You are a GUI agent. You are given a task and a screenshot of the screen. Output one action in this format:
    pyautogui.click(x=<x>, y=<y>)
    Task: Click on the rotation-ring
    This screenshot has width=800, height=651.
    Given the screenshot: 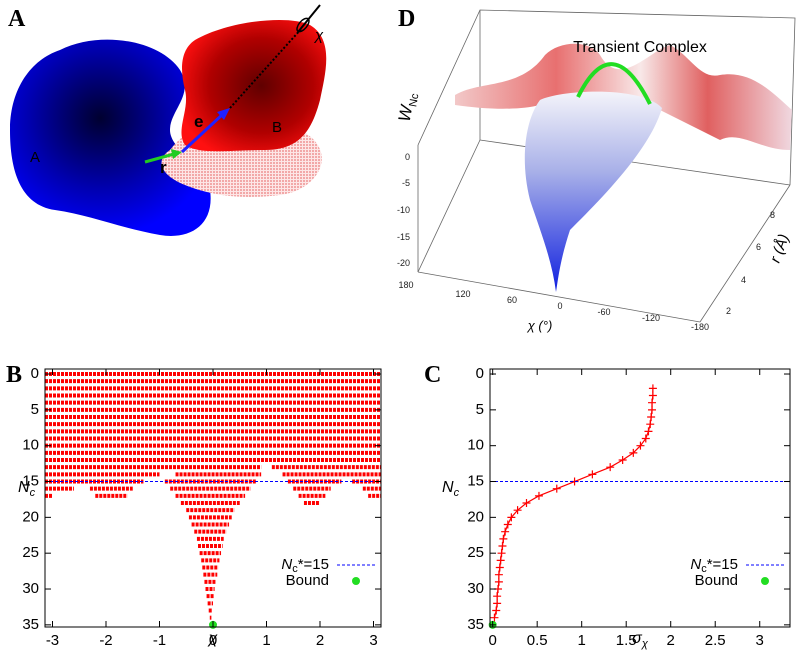 What is the action you would take?
    pyautogui.click(x=303, y=25)
    